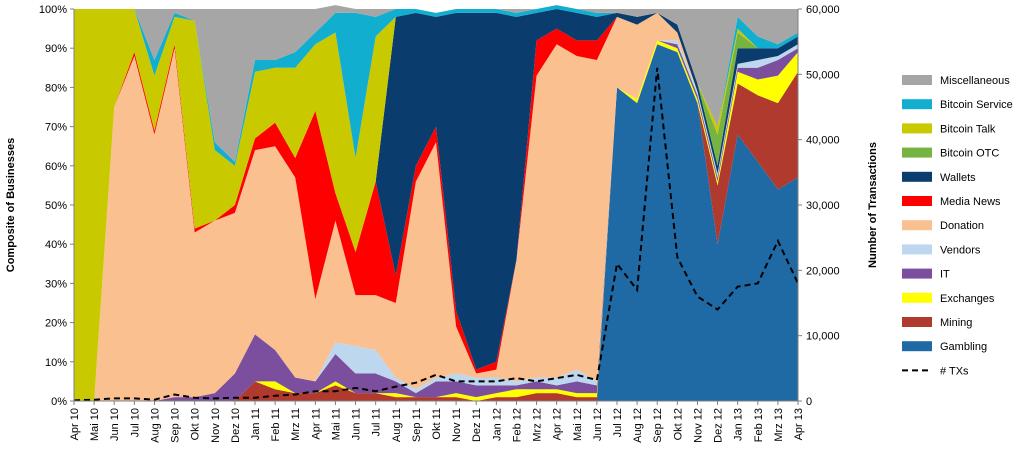  What do you see at coordinates (958, 178) in the screenshot?
I see `legend-label: Wallets` at bounding box center [958, 178].